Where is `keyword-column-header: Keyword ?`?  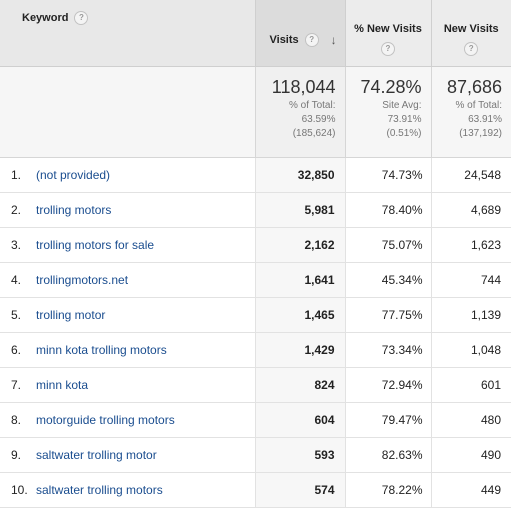 keyword-column-header: Keyword ? is located at coordinates (128, 33).